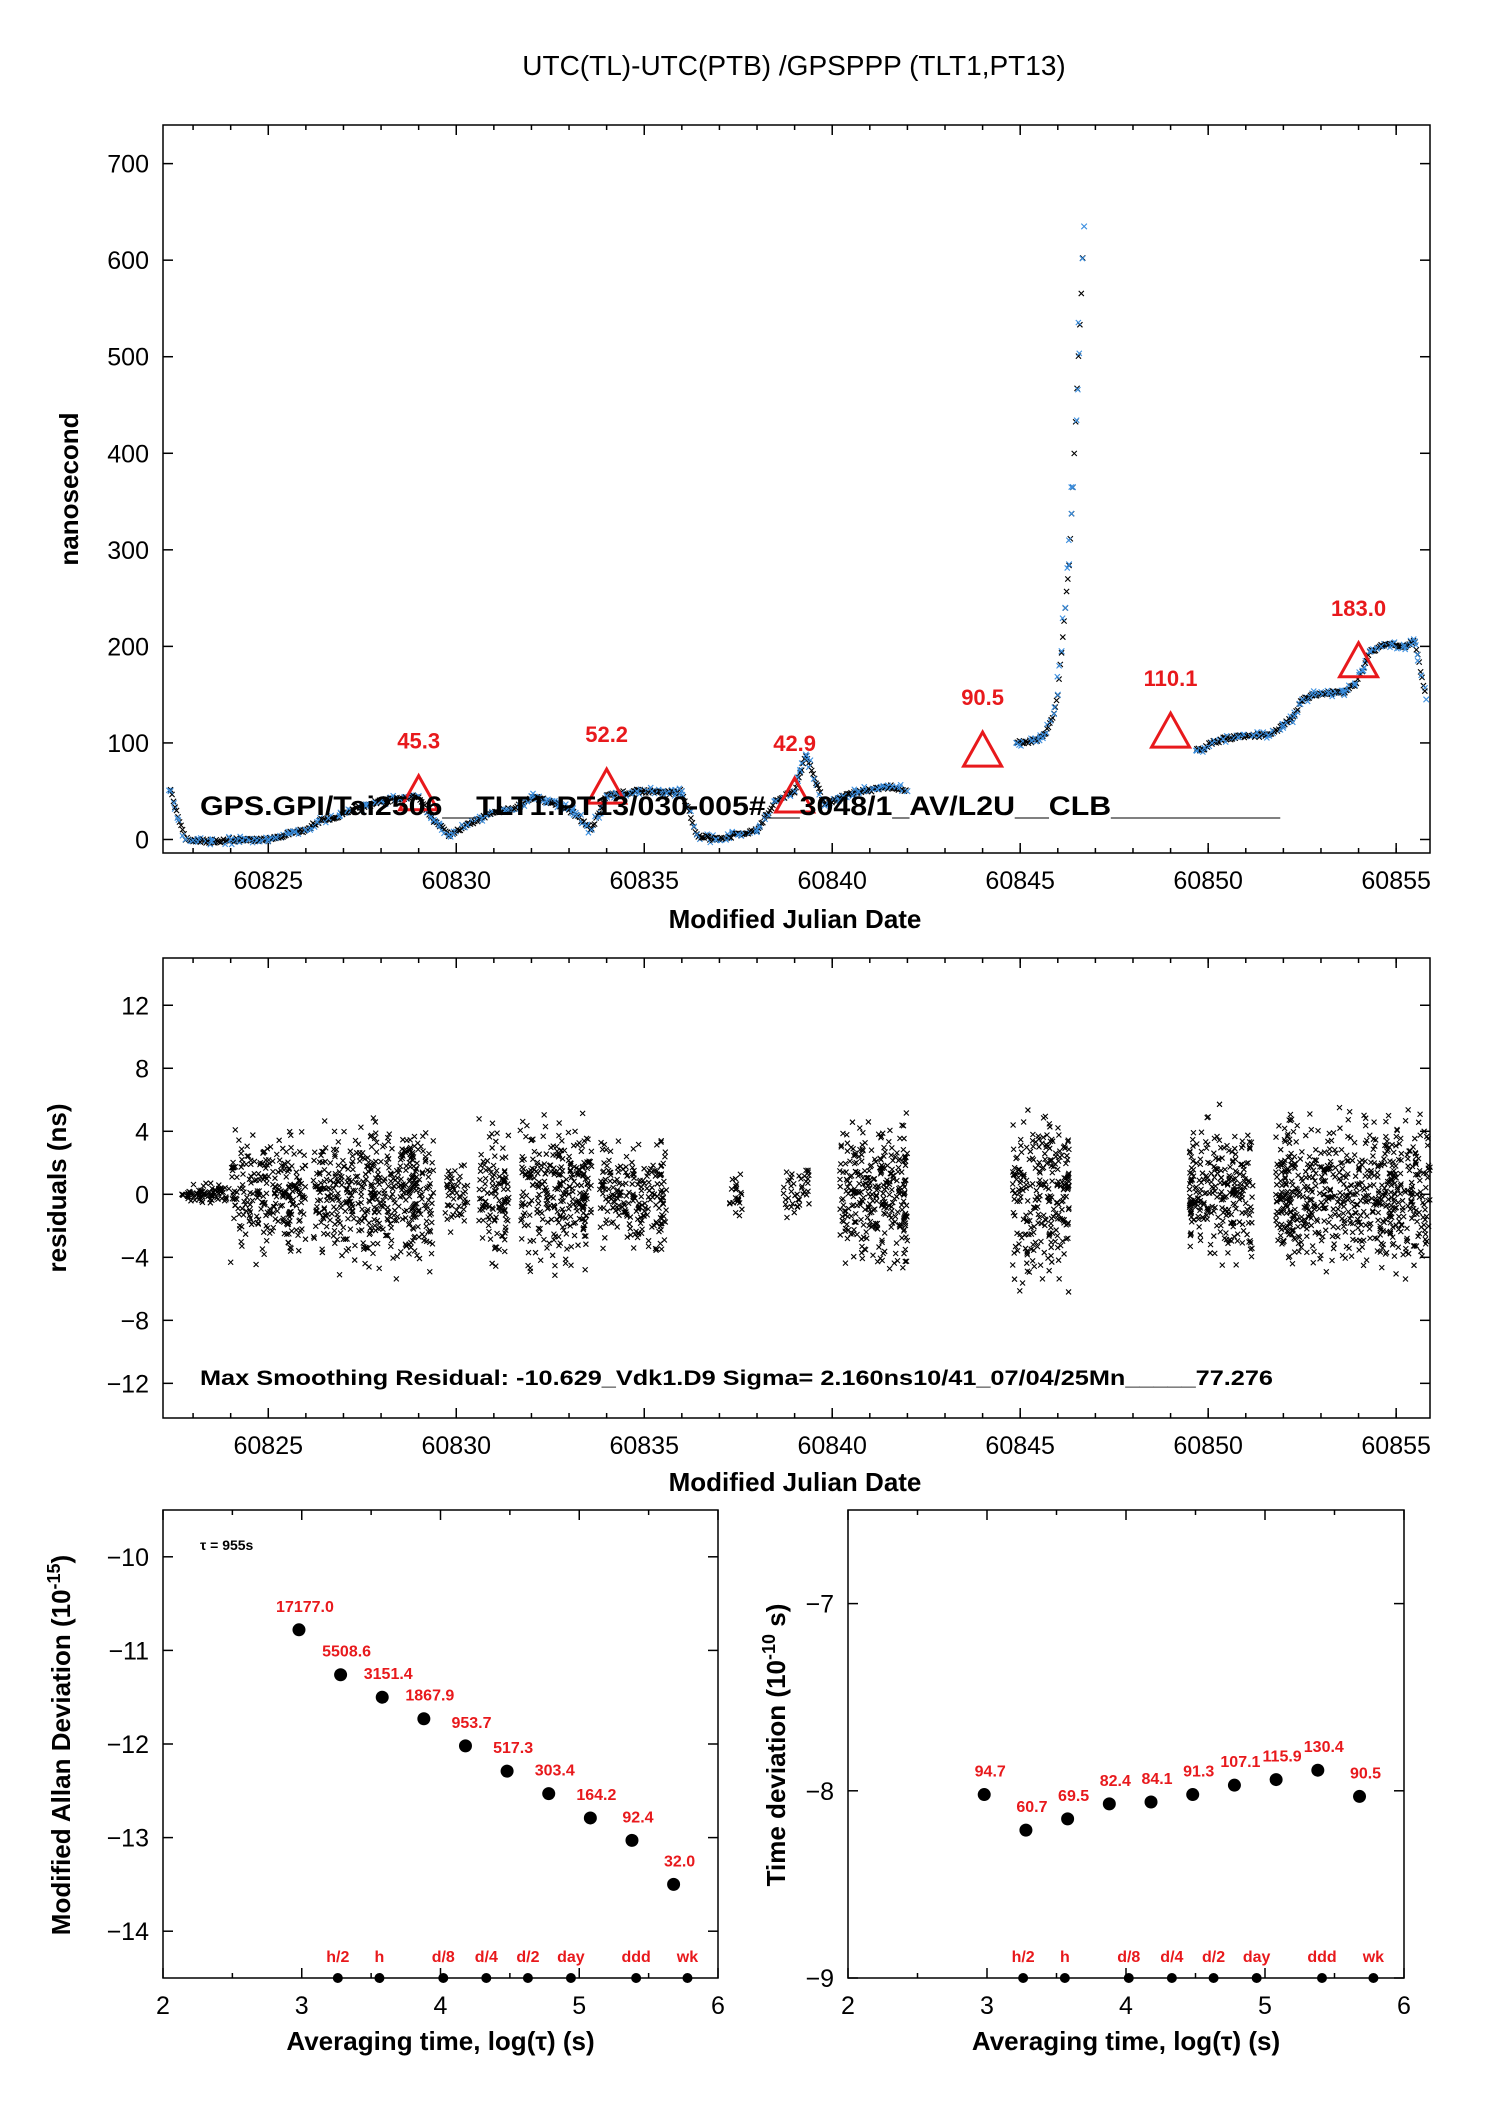  What do you see at coordinates (795, 794) in the screenshot?
I see `calibration-triangle-marker` at bounding box center [795, 794].